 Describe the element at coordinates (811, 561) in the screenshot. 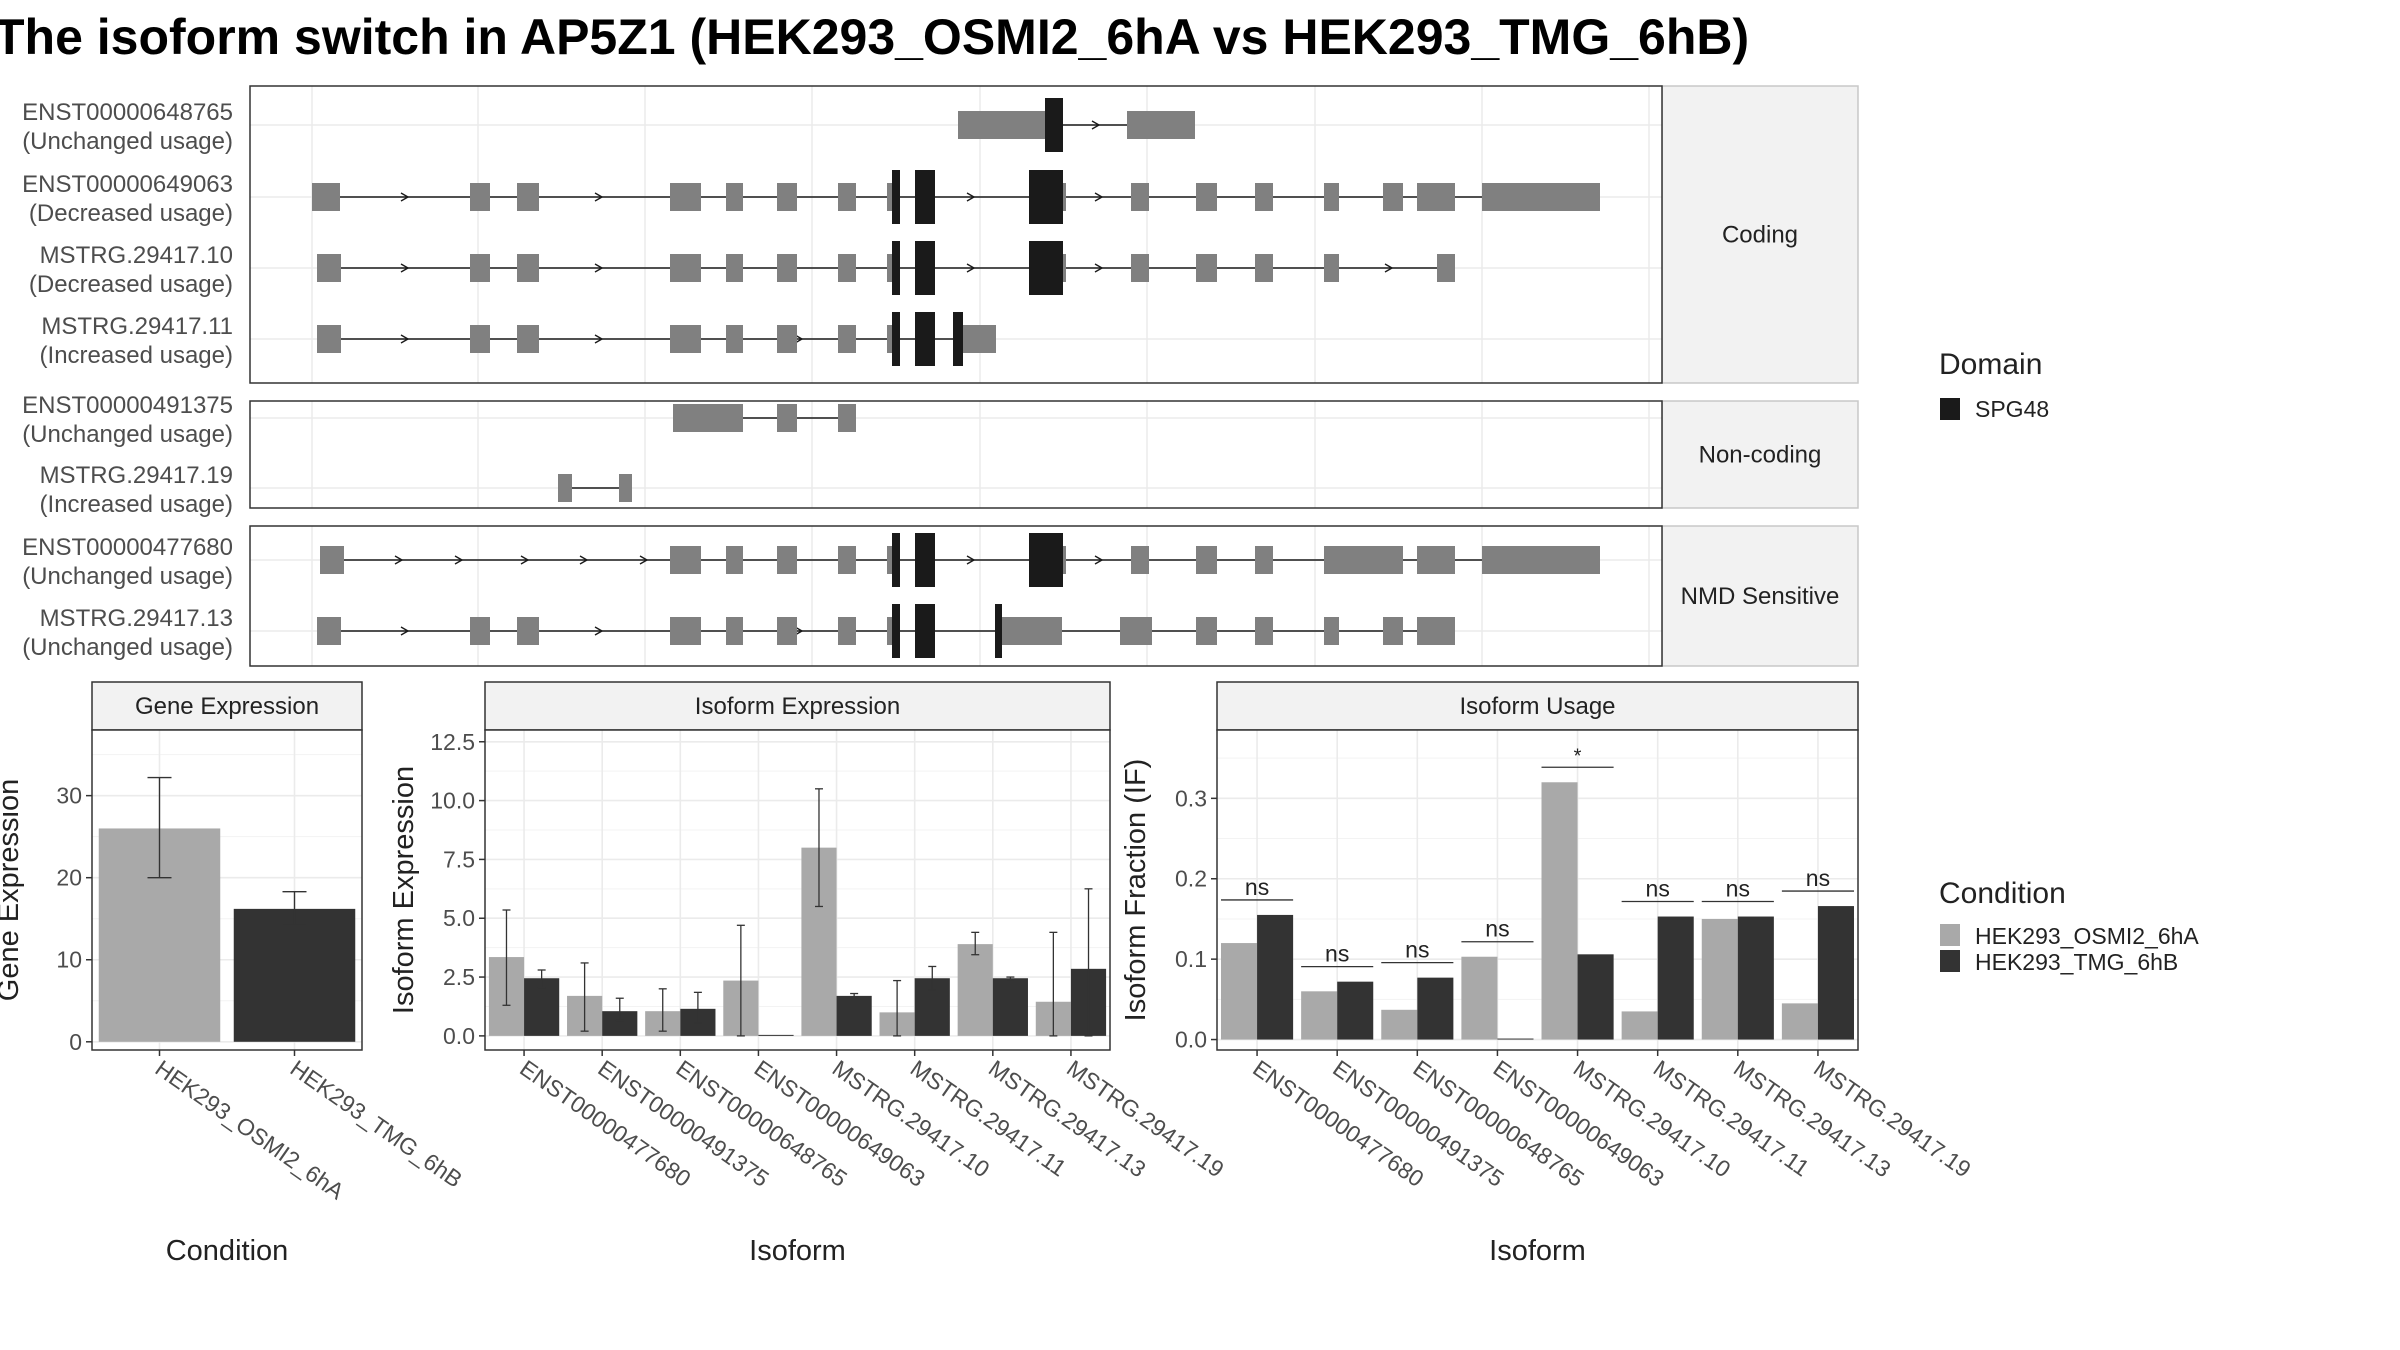

I see `isoform-row-ENST00000477680: ENST00000477680(Unchanged usage)` at that location.